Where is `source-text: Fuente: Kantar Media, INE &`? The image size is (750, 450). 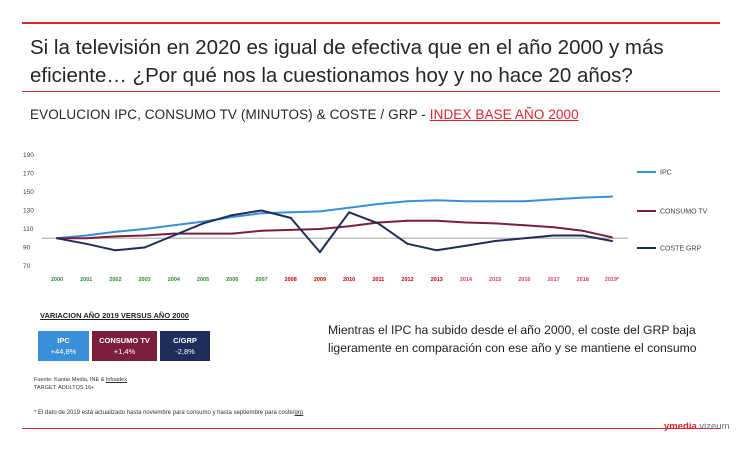 source-text: Fuente: Kantar Media, INE & is located at coordinates (70, 380).